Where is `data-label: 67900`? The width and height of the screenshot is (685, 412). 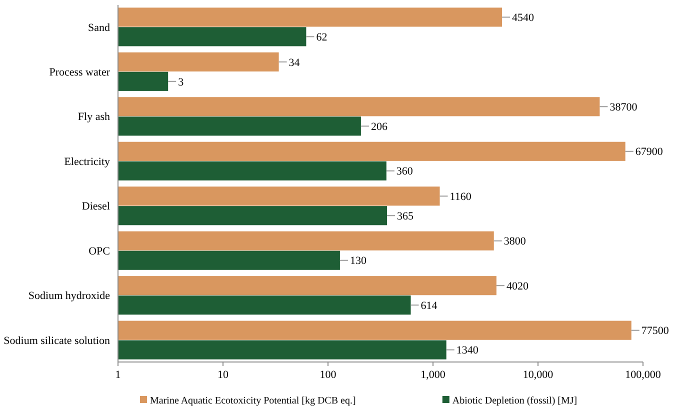
data-label: 67900 is located at coordinates (649, 152).